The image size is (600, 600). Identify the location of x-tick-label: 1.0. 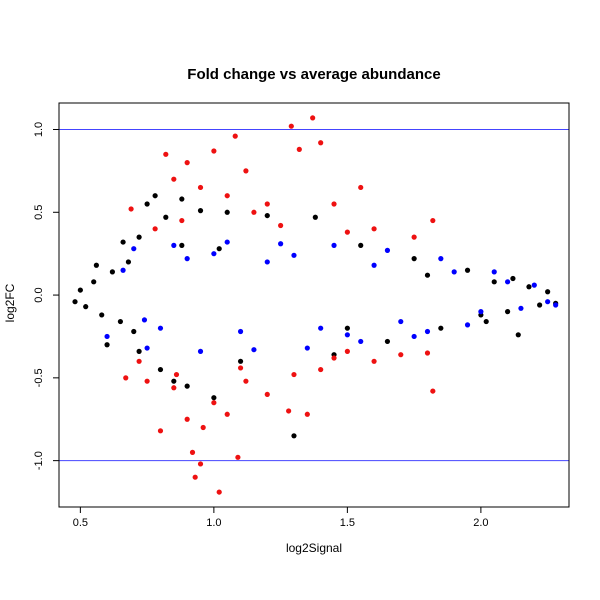
(213, 523).